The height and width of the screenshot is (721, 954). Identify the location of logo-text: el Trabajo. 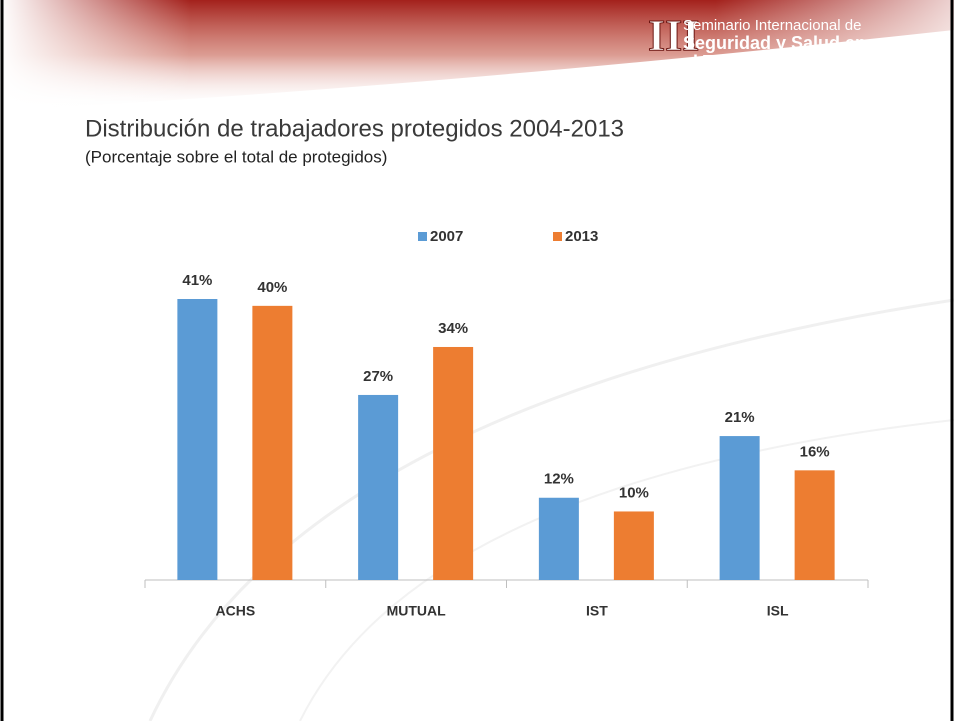
(725, 62).